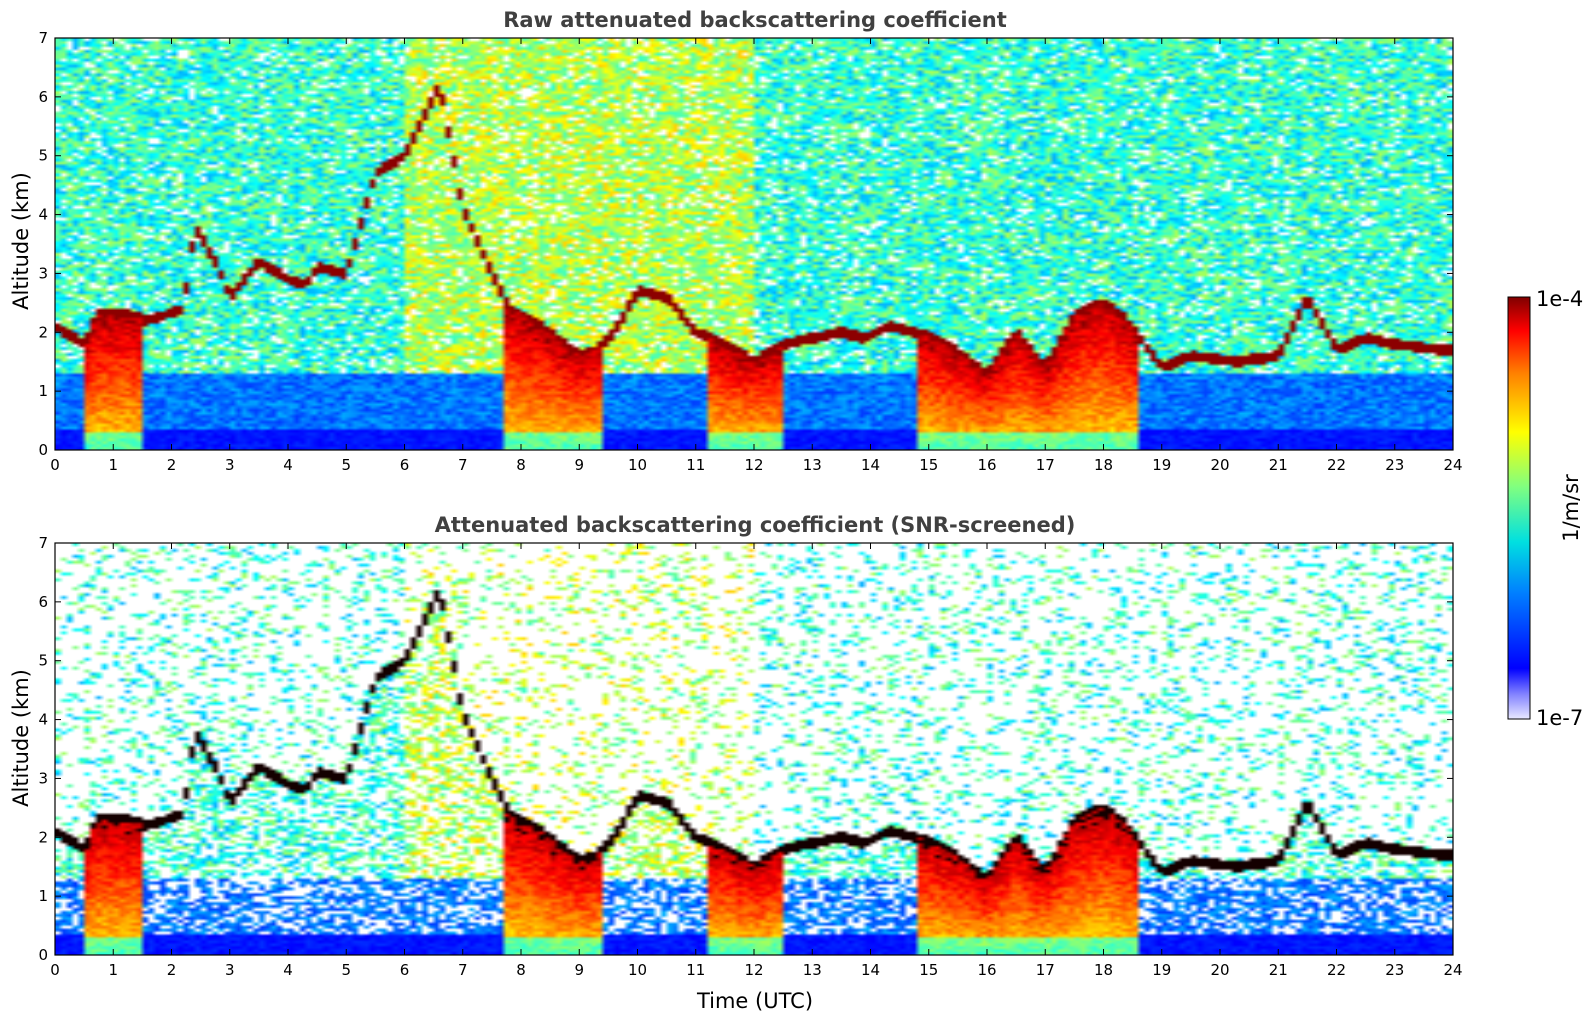  Describe the element at coordinates (1559, 718) in the screenshot. I see `colorbar-min-label: 1e-7` at that location.